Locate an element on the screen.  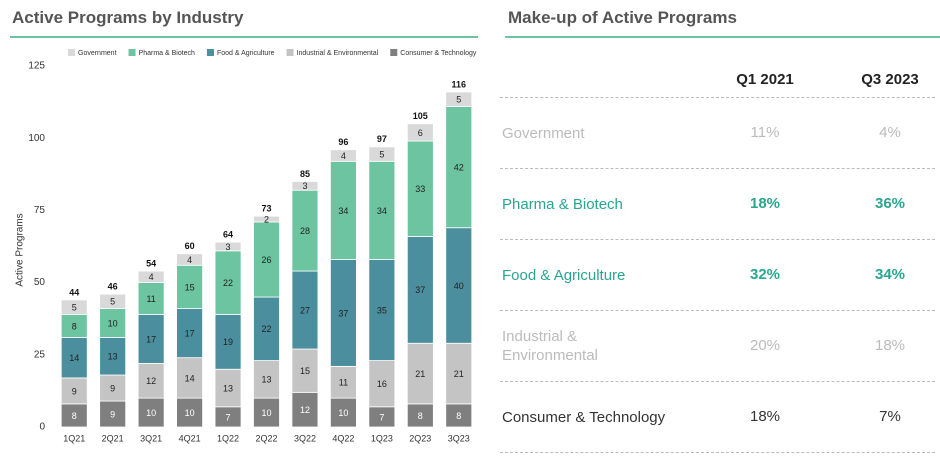
segment-label: 3 is located at coordinates (304, 186).